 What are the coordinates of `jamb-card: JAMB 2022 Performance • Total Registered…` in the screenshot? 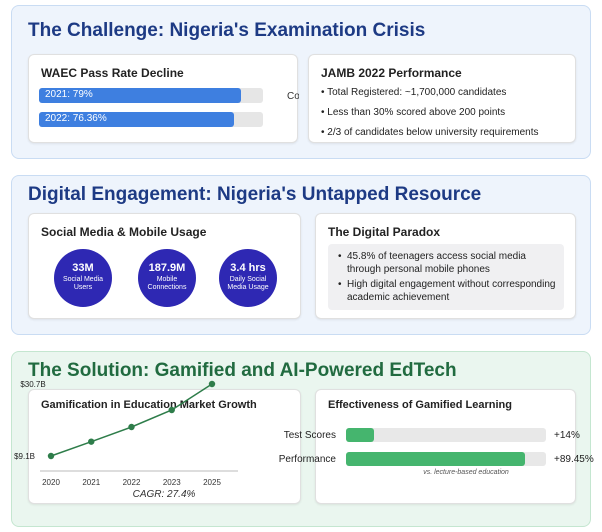 It's located at (442, 98).